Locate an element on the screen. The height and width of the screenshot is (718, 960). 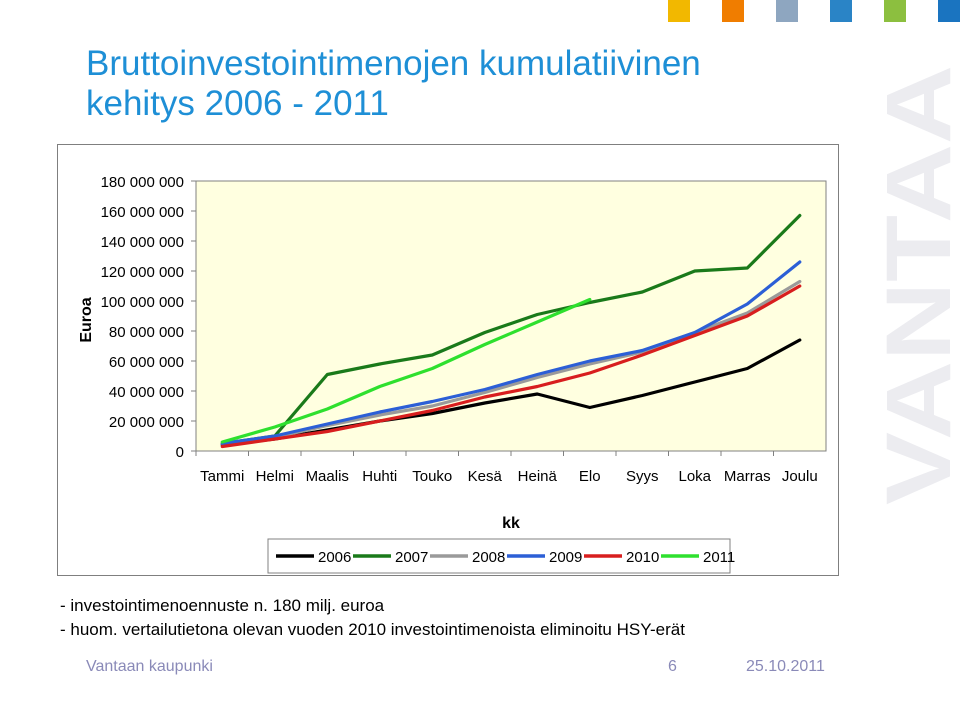
x-tick-label: Tammi is located at coordinates (222, 476).